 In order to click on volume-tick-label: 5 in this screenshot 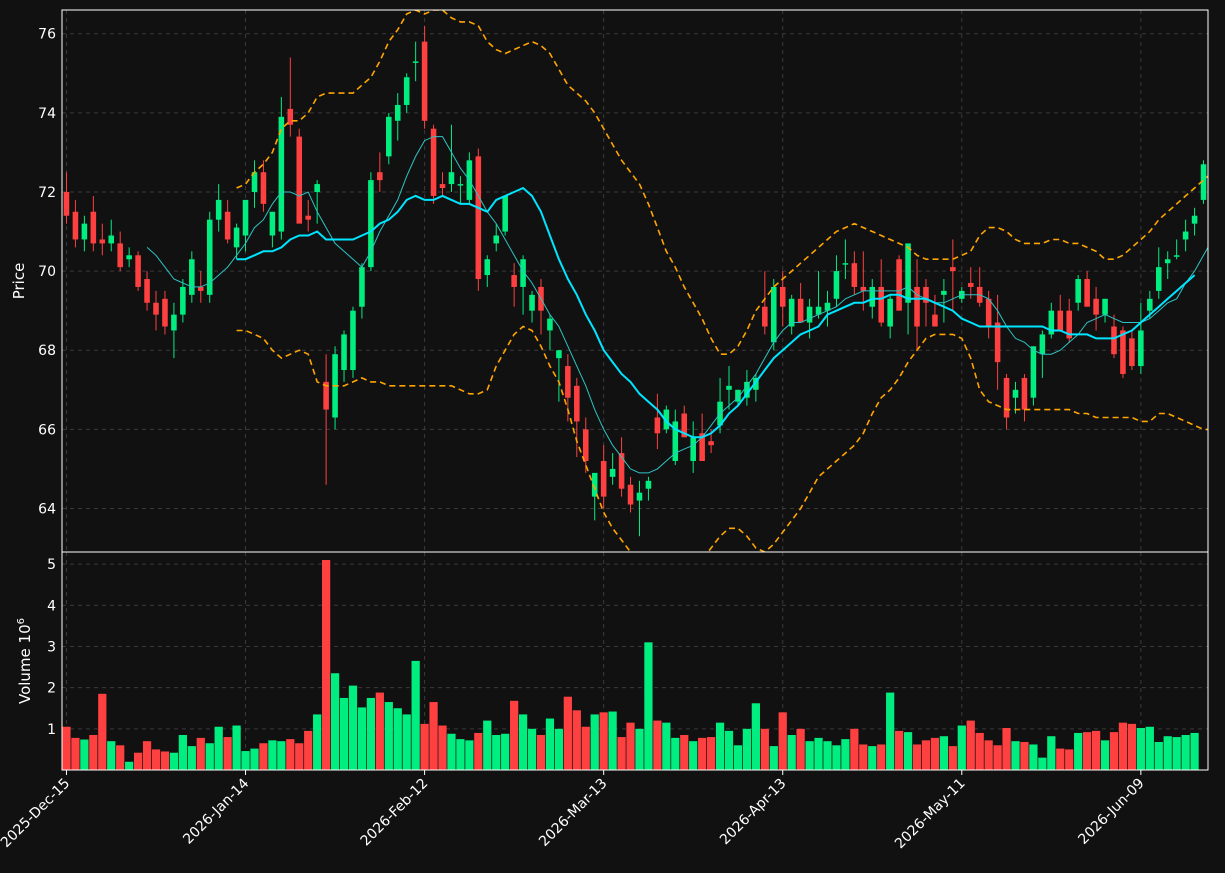, I will do `click(51, 565)`.